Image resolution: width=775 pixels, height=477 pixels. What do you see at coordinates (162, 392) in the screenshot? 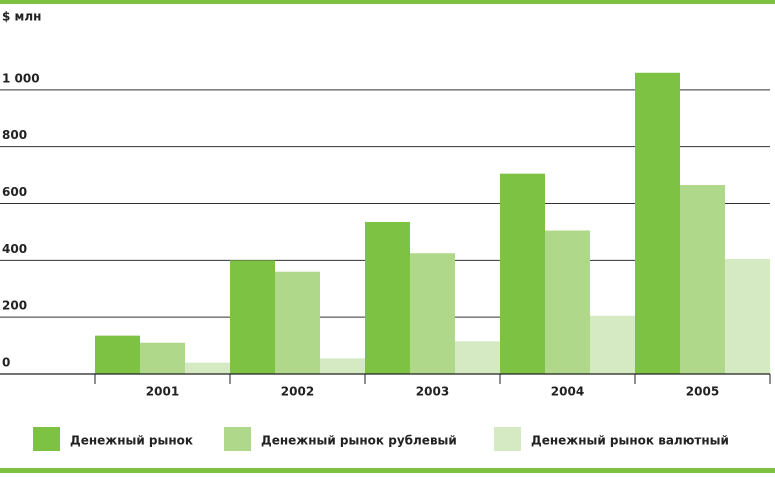
I see `x-tick-label: 2001` at bounding box center [162, 392].